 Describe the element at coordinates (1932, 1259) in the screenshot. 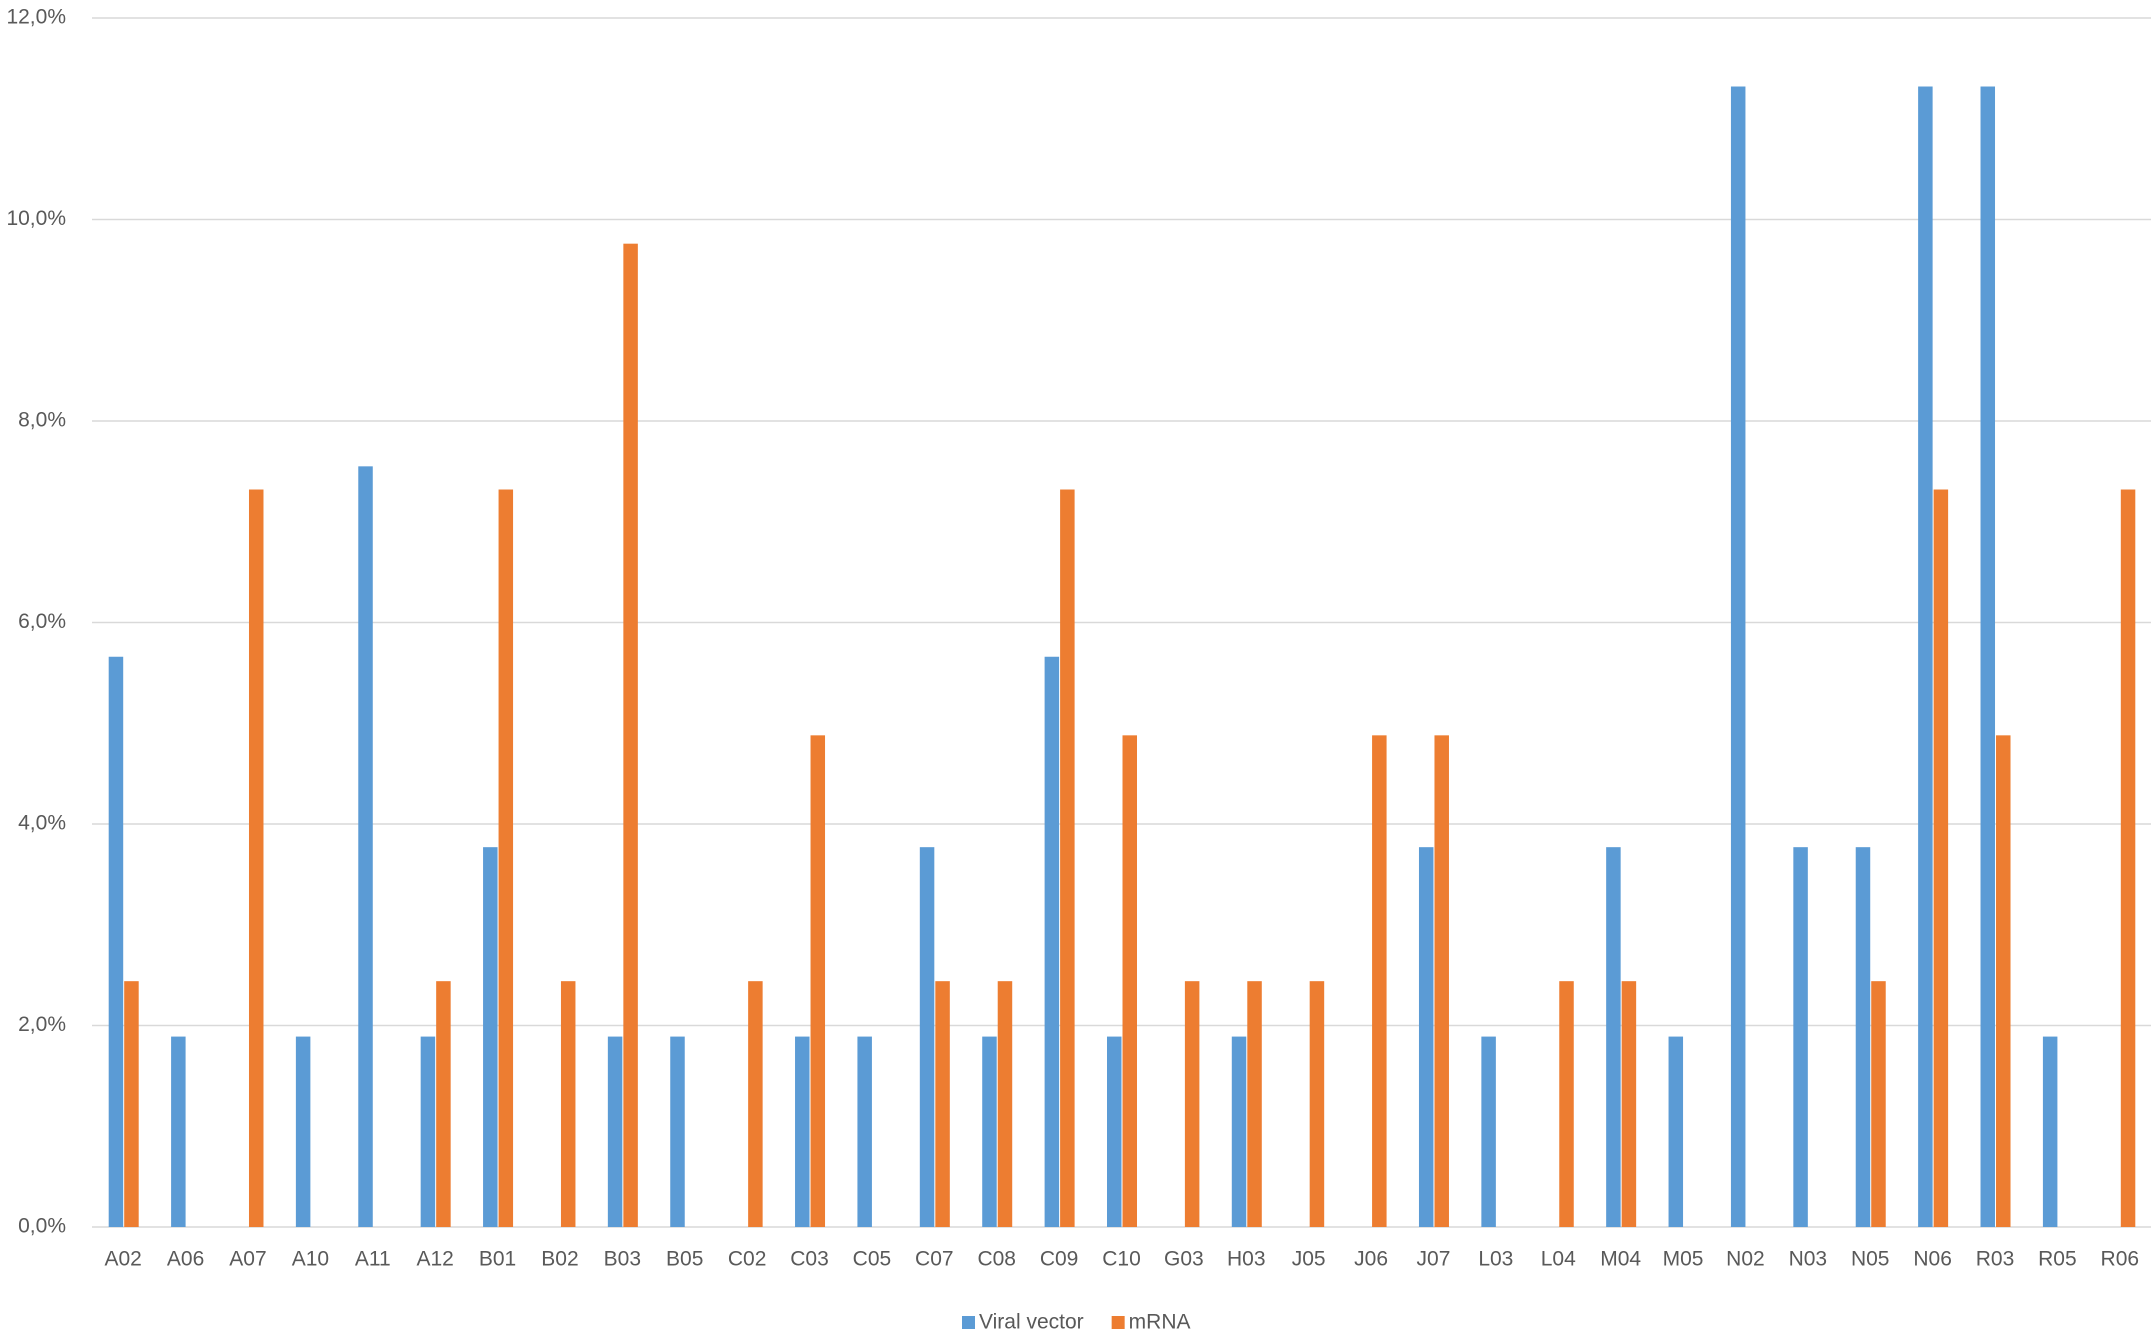

I see `x-tick-label: N06` at that location.